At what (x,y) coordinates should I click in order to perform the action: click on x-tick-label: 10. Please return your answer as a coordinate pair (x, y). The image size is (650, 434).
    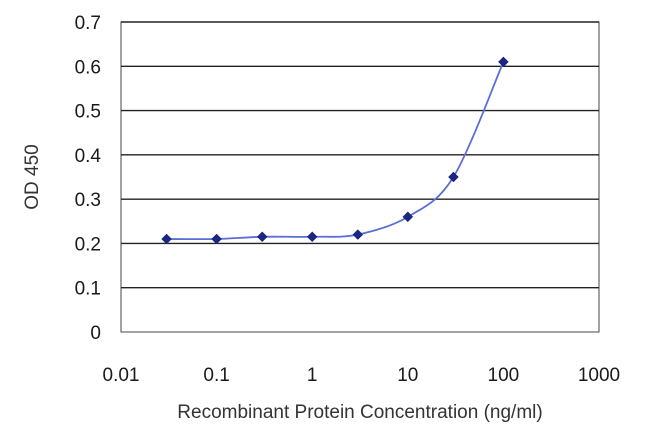
    Looking at the image, I should click on (407, 375).